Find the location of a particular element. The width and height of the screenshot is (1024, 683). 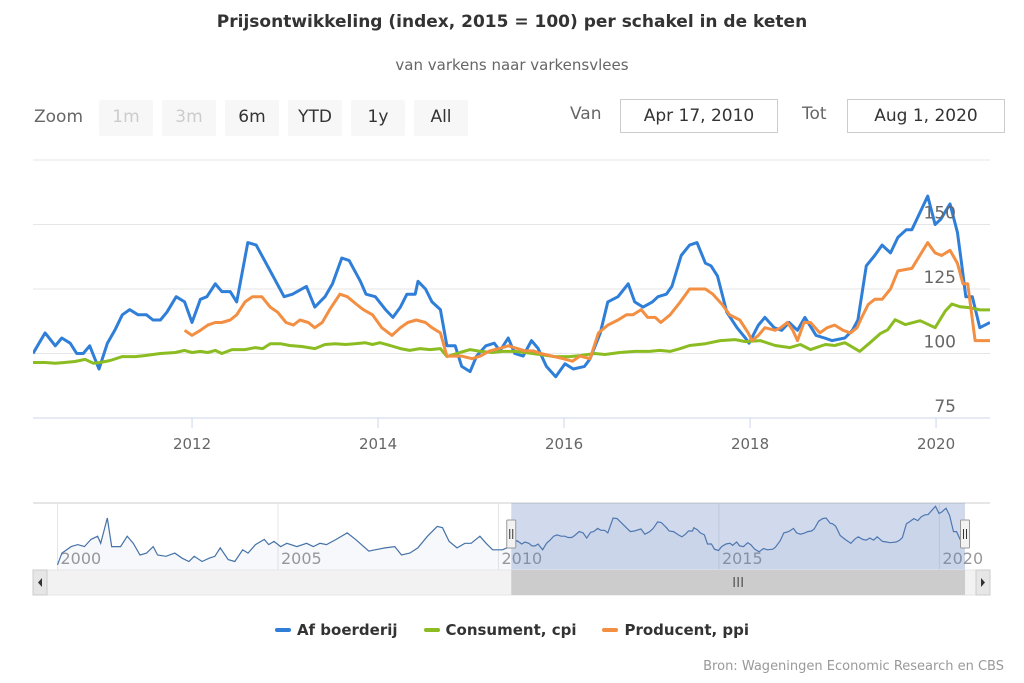

series-line-consument-cpi is located at coordinates (511, 333).